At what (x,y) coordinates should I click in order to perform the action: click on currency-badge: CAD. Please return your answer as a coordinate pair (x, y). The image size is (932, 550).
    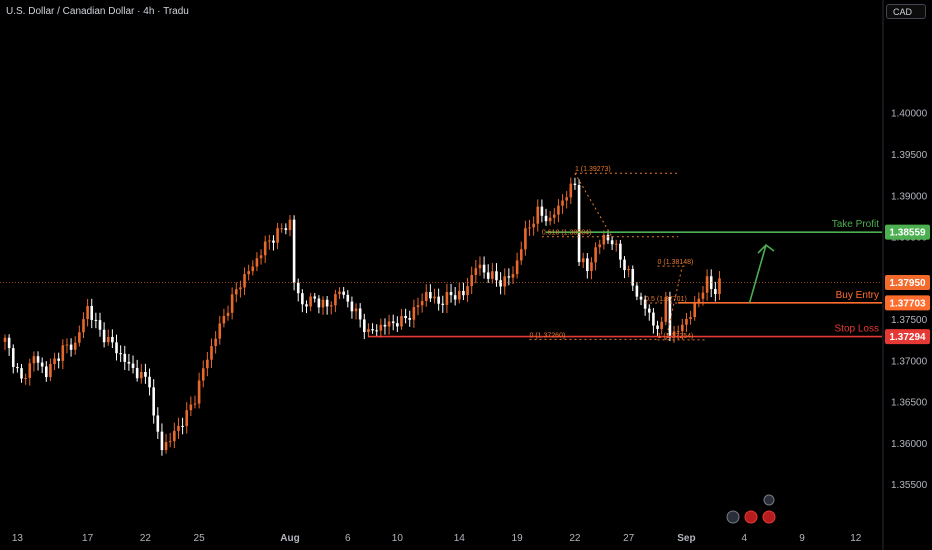
    Looking at the image, I should click on (906, 11).